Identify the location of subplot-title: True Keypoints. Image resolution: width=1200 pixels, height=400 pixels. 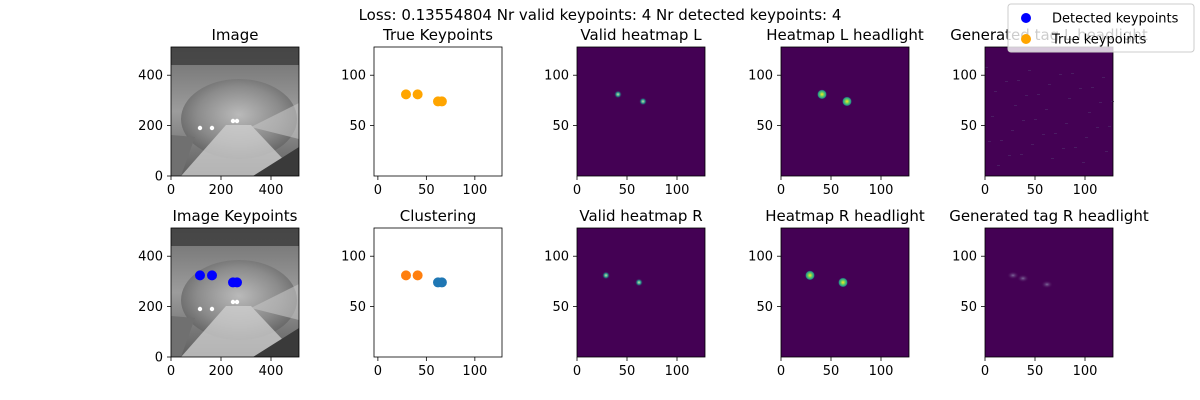
(437, 35).